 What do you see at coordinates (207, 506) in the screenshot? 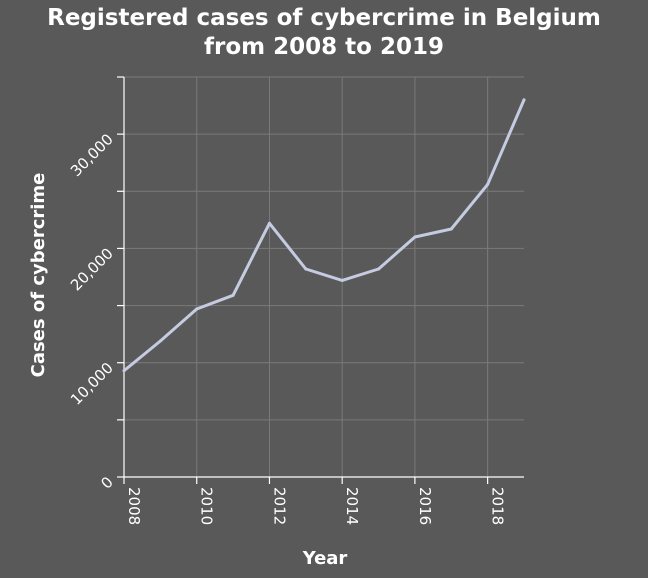
I see `x-tick-label: 2010` at bounding box center [207, 506].